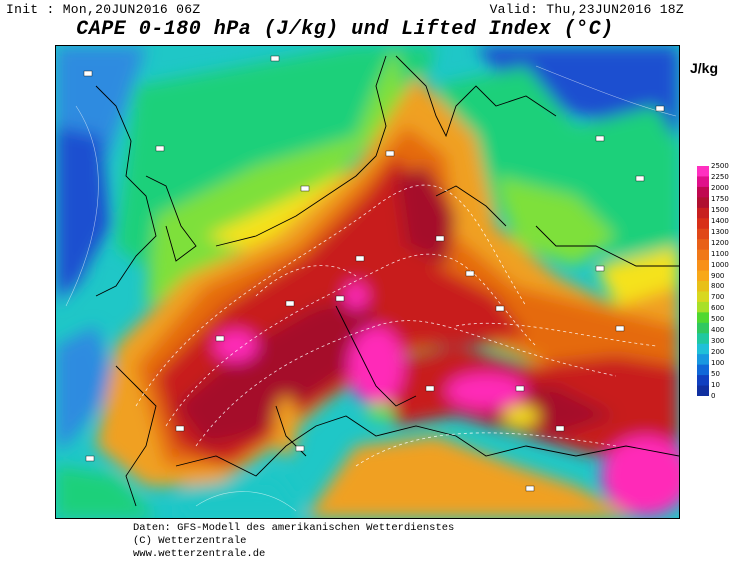 This screenshot has height=565, width=732. What do you see at coordinates (720, 209) in the screenshot?
I see `legend-label: 1500` at bounding box center [720, 209].